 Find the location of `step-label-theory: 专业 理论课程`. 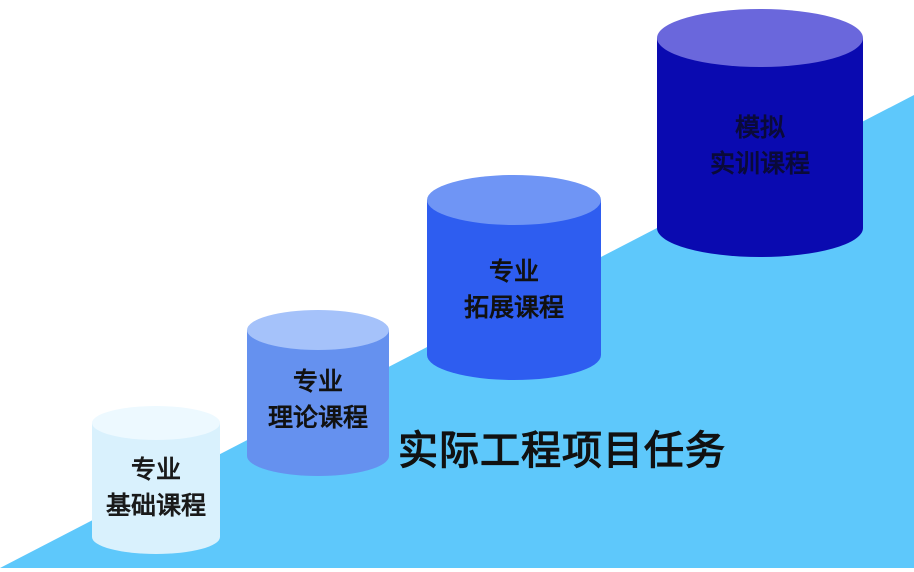

step-label-theory: 专业 理论课程 is located at coordinates (318, 400).